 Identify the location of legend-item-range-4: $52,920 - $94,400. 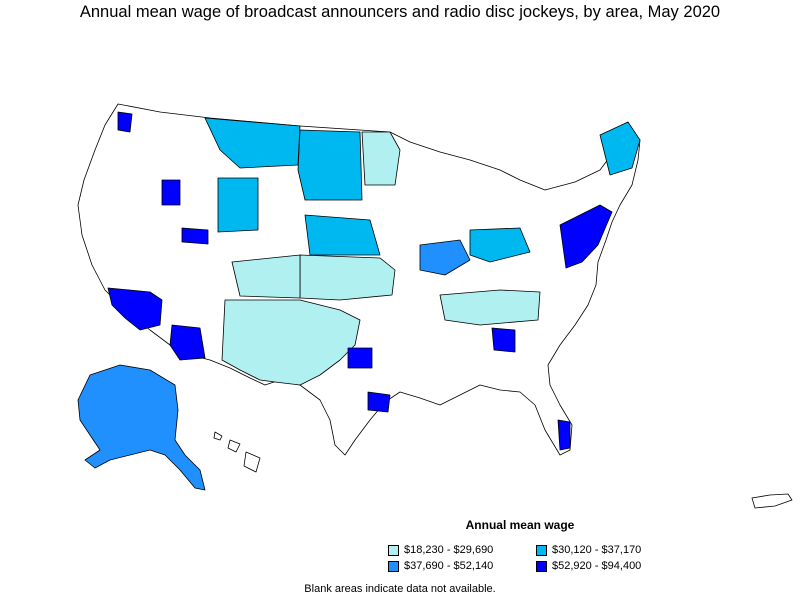
(588, 566).